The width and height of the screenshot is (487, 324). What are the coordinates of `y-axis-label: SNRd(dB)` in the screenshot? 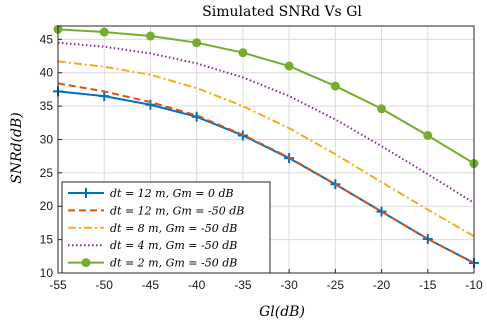 It's located at (17, 148).